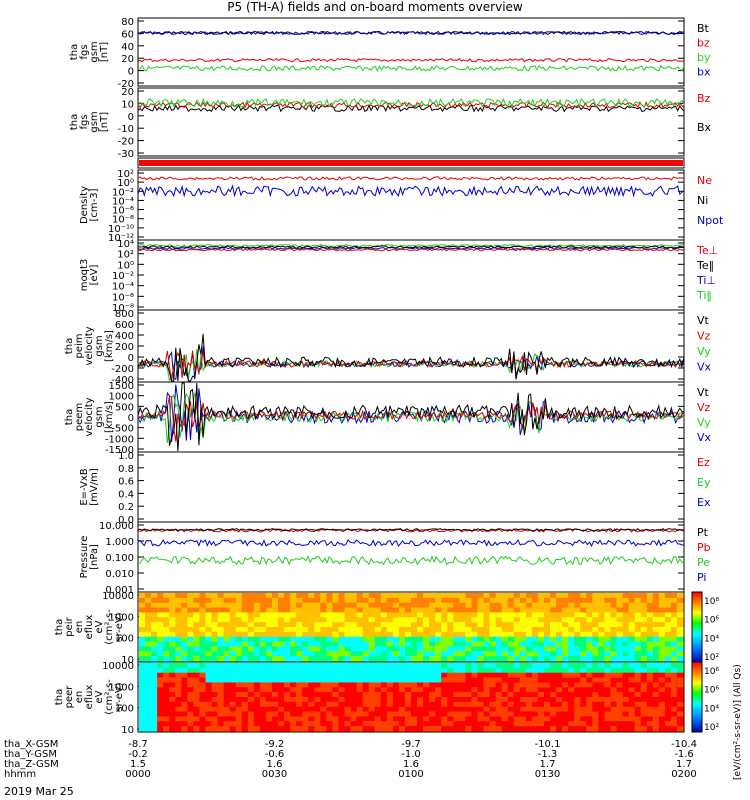 Image resolution: width=750 pixels, height=800 pixels. I want to click on colorbar-tick-1-2: 10⁴, so click(711, 709).